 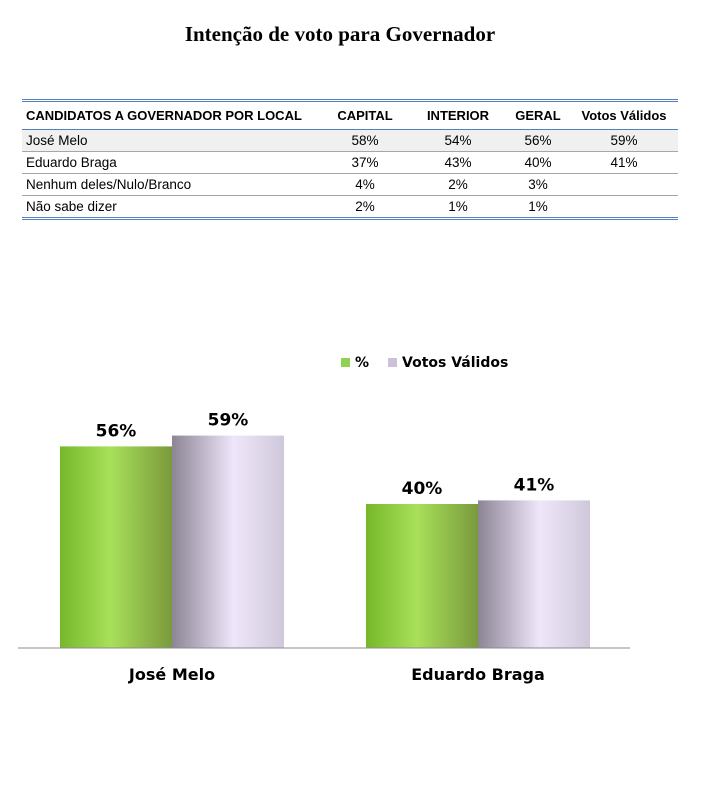 I want to click on x-axis-labels: José Melo Eduardo Braga, so click(x=336, y=674).